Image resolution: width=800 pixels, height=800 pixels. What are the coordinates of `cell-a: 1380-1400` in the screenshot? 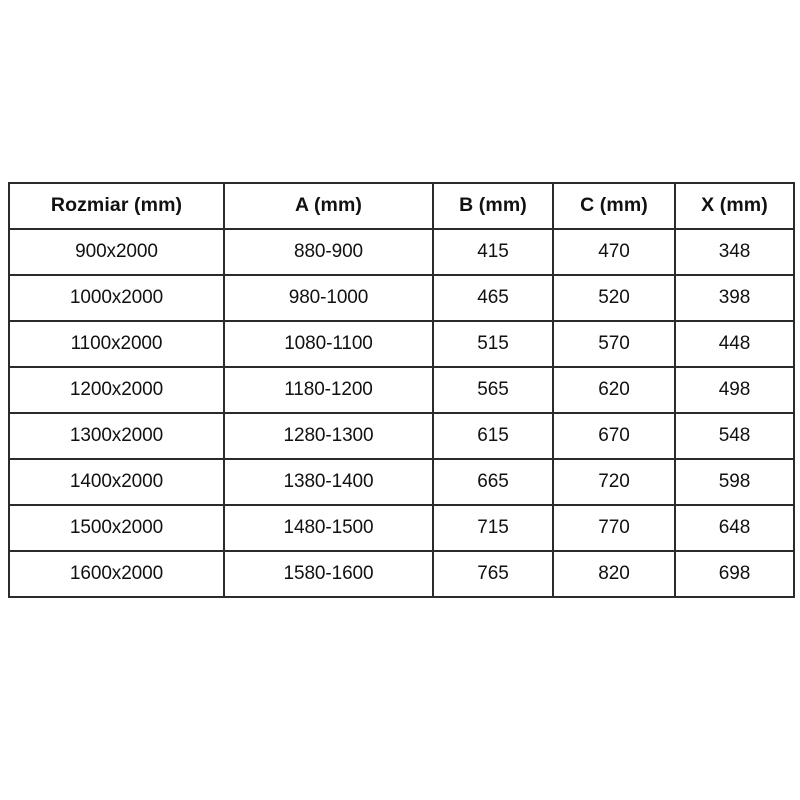 It's located at (328, 482).